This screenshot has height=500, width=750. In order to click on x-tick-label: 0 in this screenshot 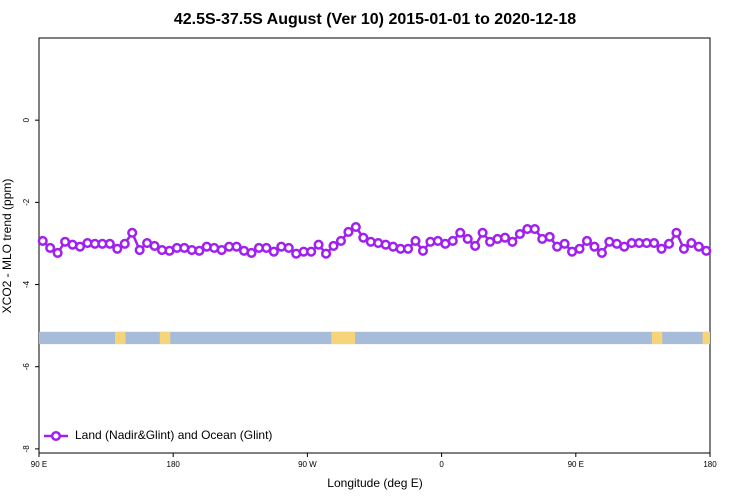, I will do `click(441, 464)`.